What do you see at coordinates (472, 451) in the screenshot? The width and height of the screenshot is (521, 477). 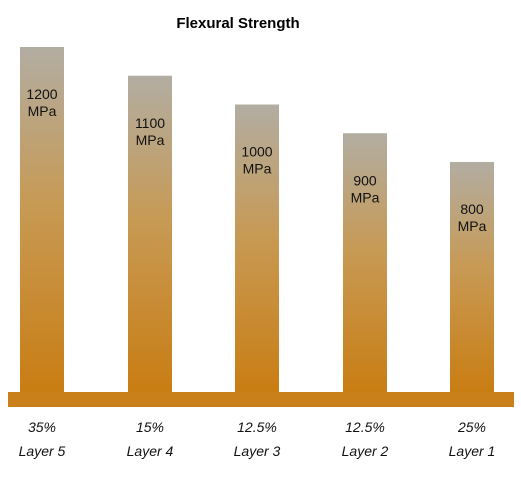 I see `category-label: Layer 1` at bounding box center [472, 451].